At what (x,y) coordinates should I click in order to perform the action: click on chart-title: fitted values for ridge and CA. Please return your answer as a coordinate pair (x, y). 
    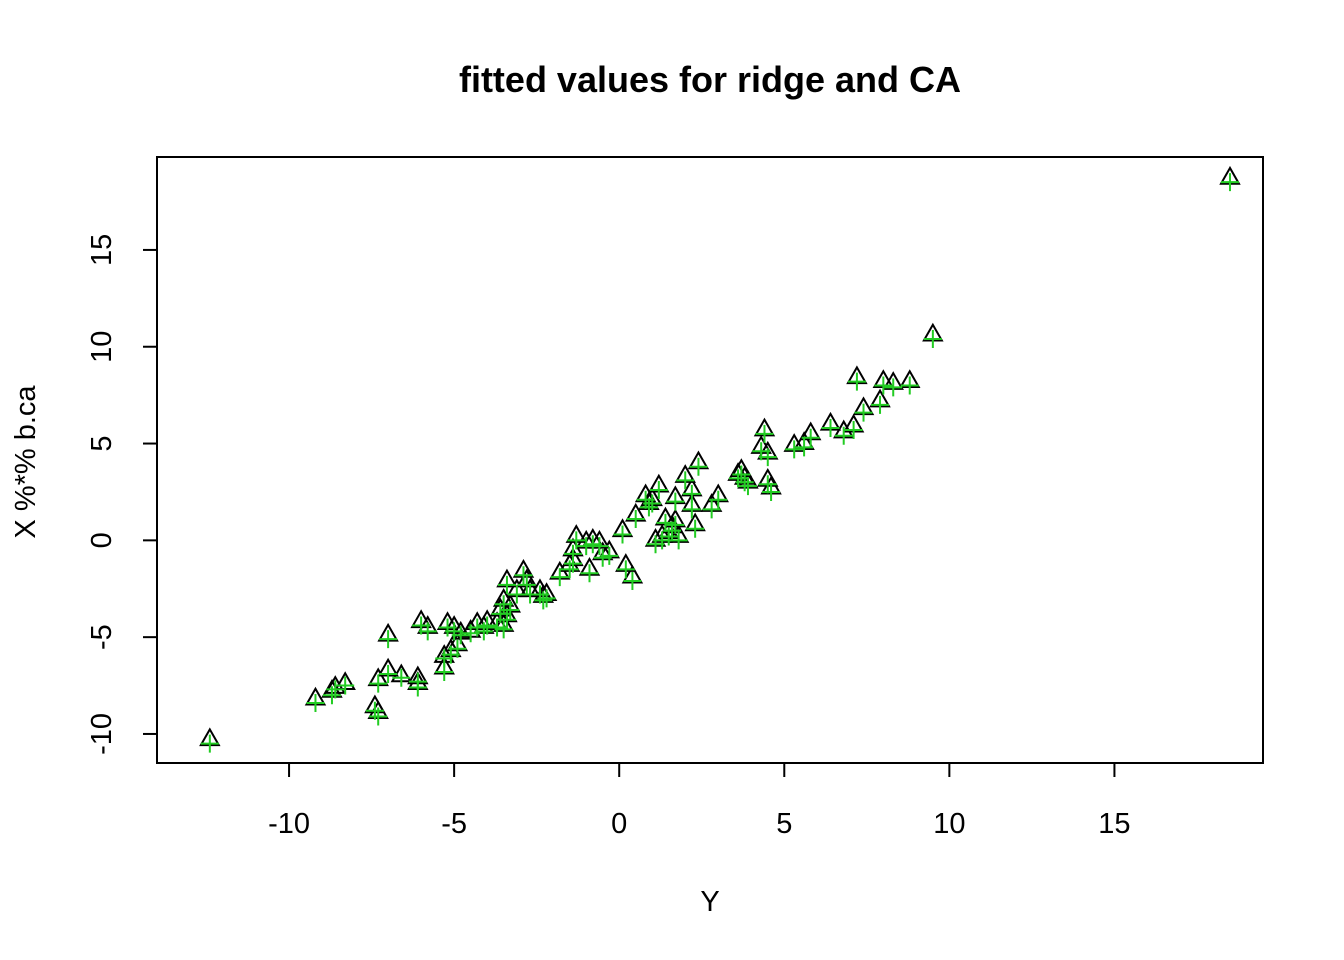
    Looking at the image, I should click on (710, 79).